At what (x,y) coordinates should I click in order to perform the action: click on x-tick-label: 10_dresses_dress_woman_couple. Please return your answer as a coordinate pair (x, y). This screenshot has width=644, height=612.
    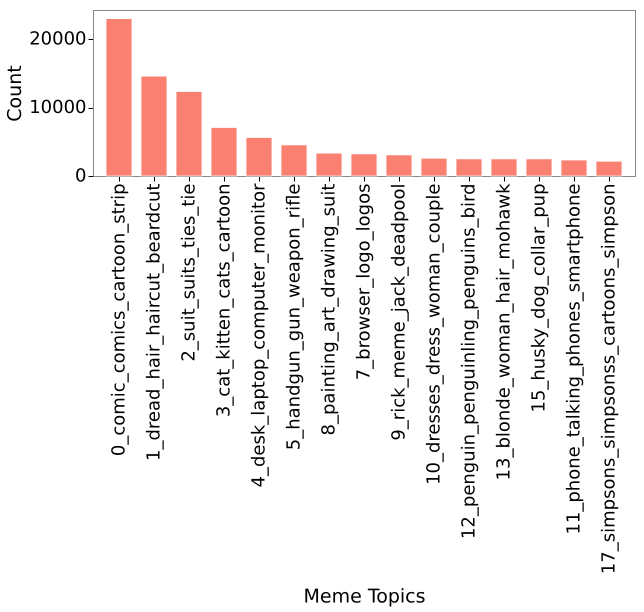
    Looking at the image, I should click on (434, 334).